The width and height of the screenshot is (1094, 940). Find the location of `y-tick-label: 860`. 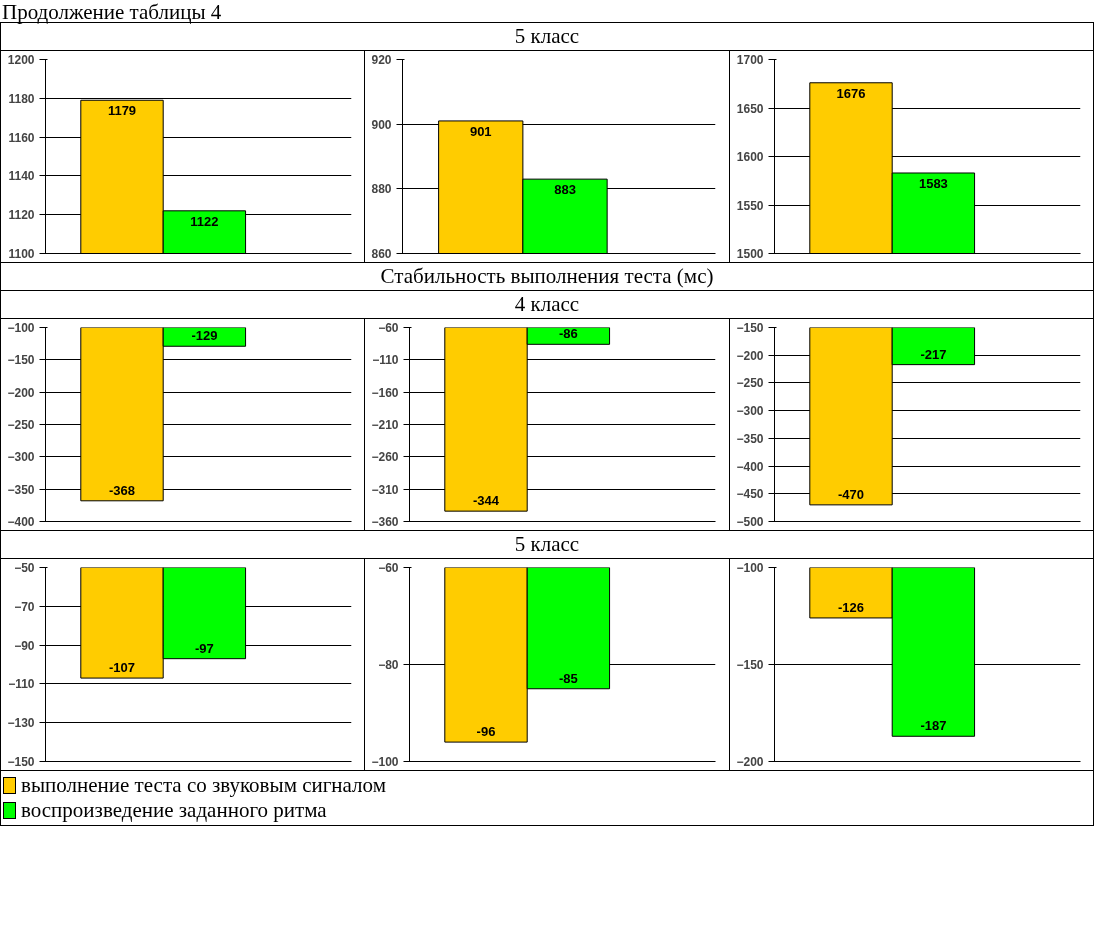

y-tick-label: 860 is located at coordinates (382, 254).